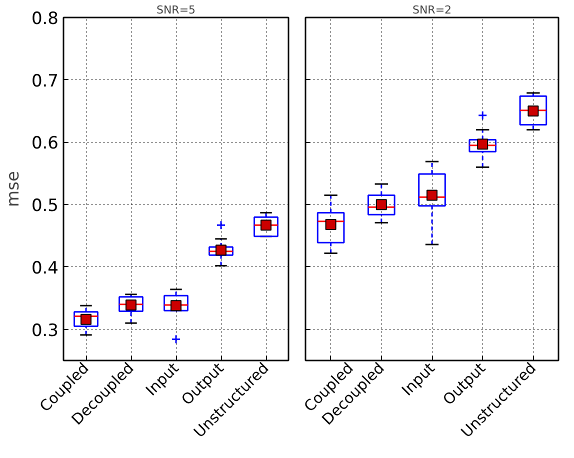  What do you see at coordinates (45, 330) in the screenshot?
I see `y-tick-label: 0.3` at bounding box center [45, 330].